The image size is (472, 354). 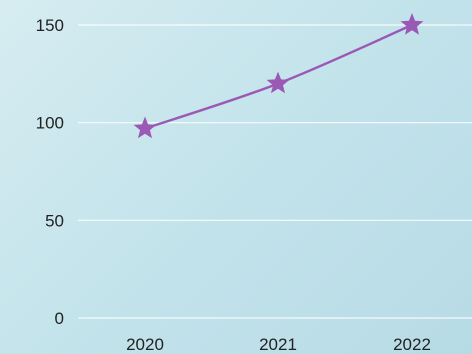 What do you see at coordinates (145, 344) in the screenshot?
I see `x-tick-label-2020: 2020` at bounding box center [145, 344].